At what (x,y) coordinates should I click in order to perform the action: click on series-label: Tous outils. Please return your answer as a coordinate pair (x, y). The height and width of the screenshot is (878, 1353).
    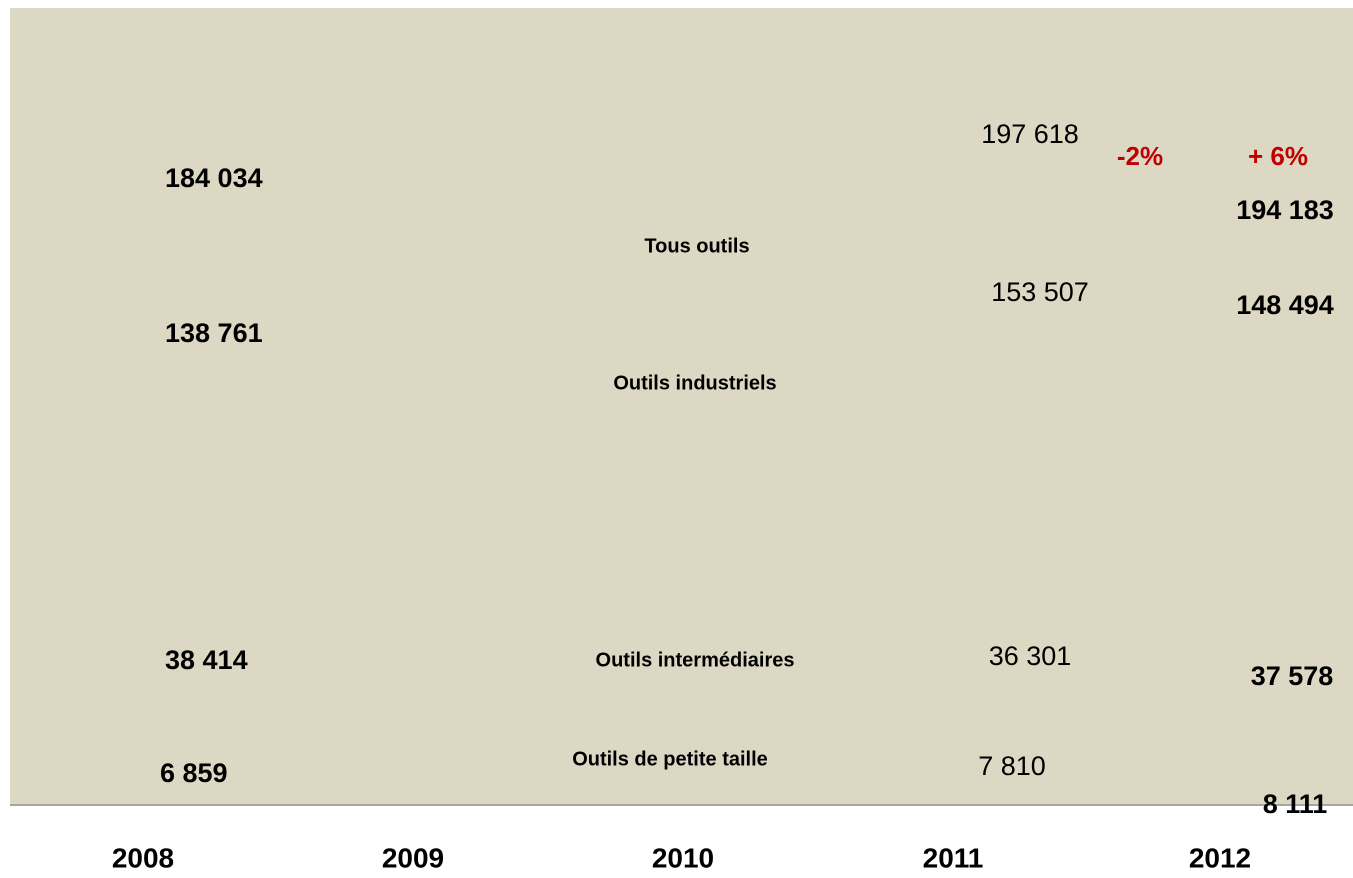
    Looking at the image, I should click on (696, 246).